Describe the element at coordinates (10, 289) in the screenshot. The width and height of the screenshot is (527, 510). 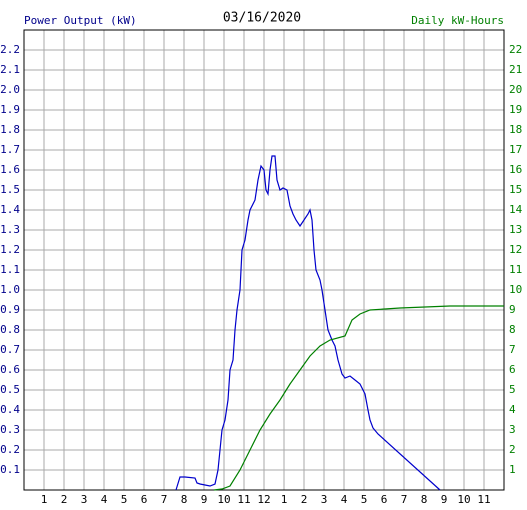
I see `y-tick-label: 1.0` at that location.